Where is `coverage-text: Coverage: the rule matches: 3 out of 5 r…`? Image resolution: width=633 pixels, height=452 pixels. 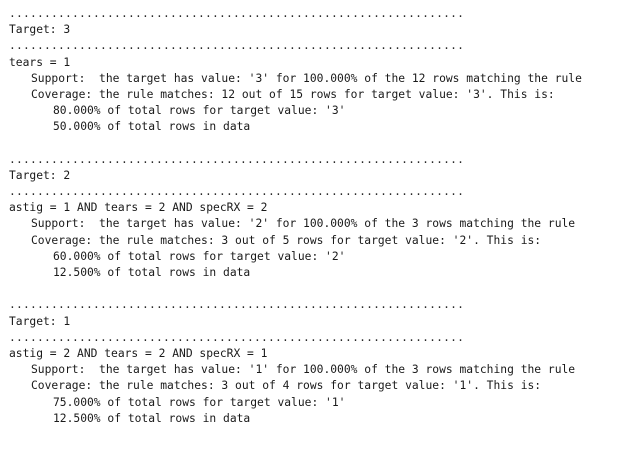
coverage-text: Coverage: the rule matches: 3 out of 5 r… is located at coordinates (286, 240).